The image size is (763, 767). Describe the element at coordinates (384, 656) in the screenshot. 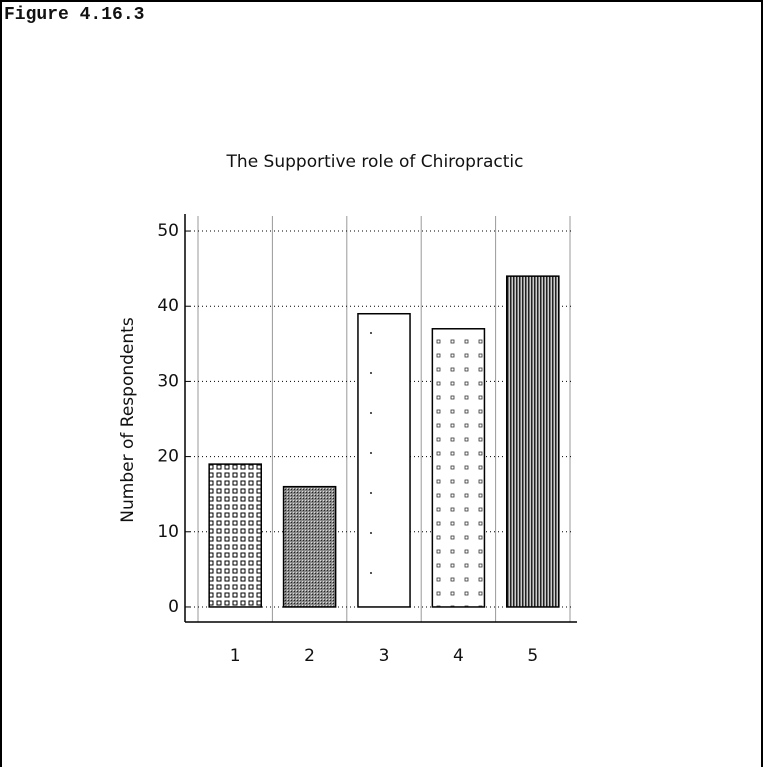

I see `x-tick-label: 3` at that location.